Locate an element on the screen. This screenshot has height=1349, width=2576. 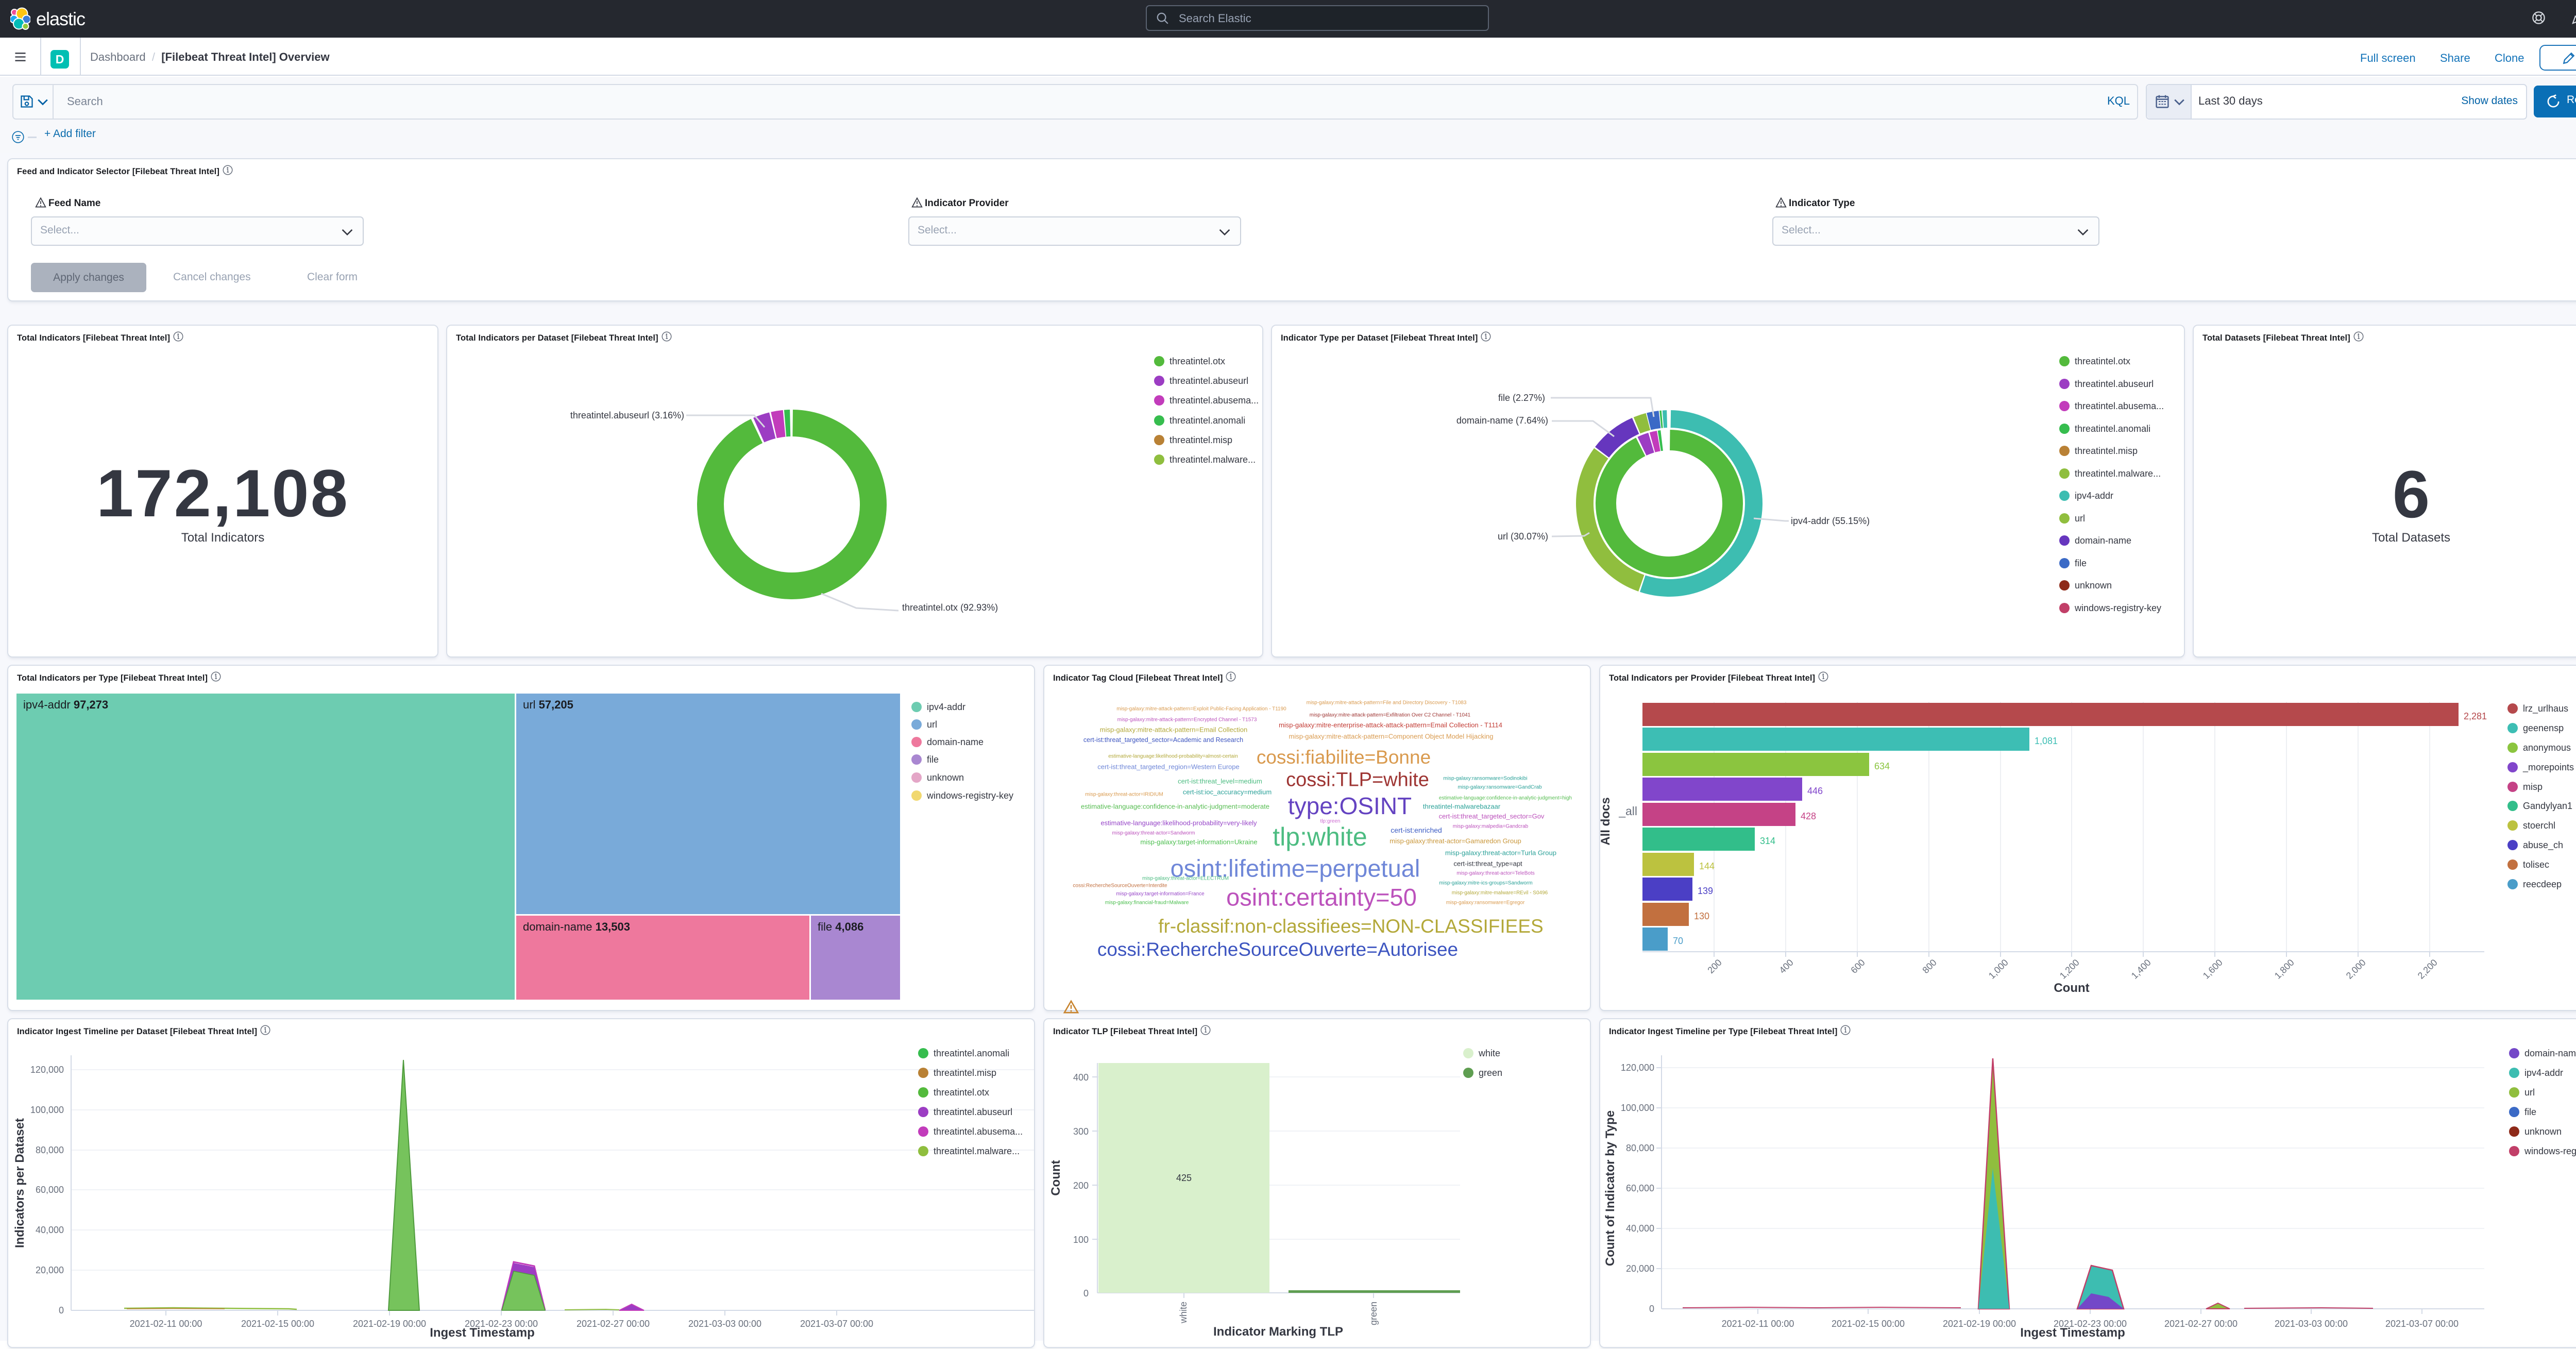
svg-text: green is located at coordinates (1373, 1313).